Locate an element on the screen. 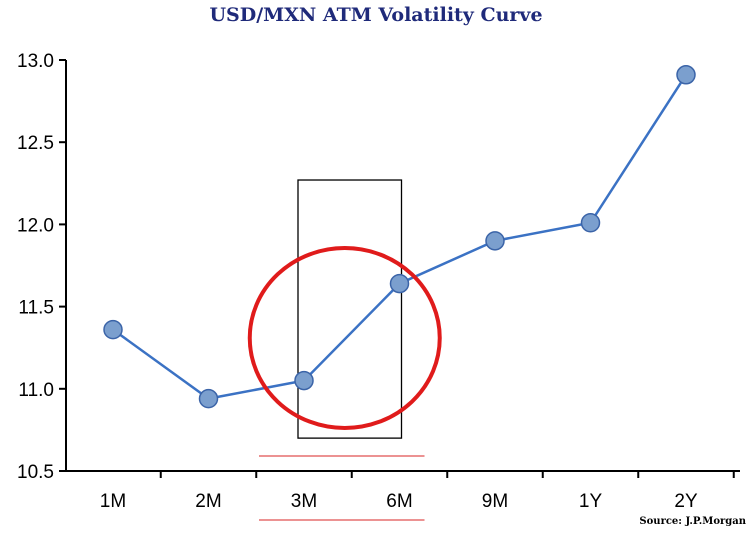  x-tick-label: 2Y is located at coordinates (686, 501).